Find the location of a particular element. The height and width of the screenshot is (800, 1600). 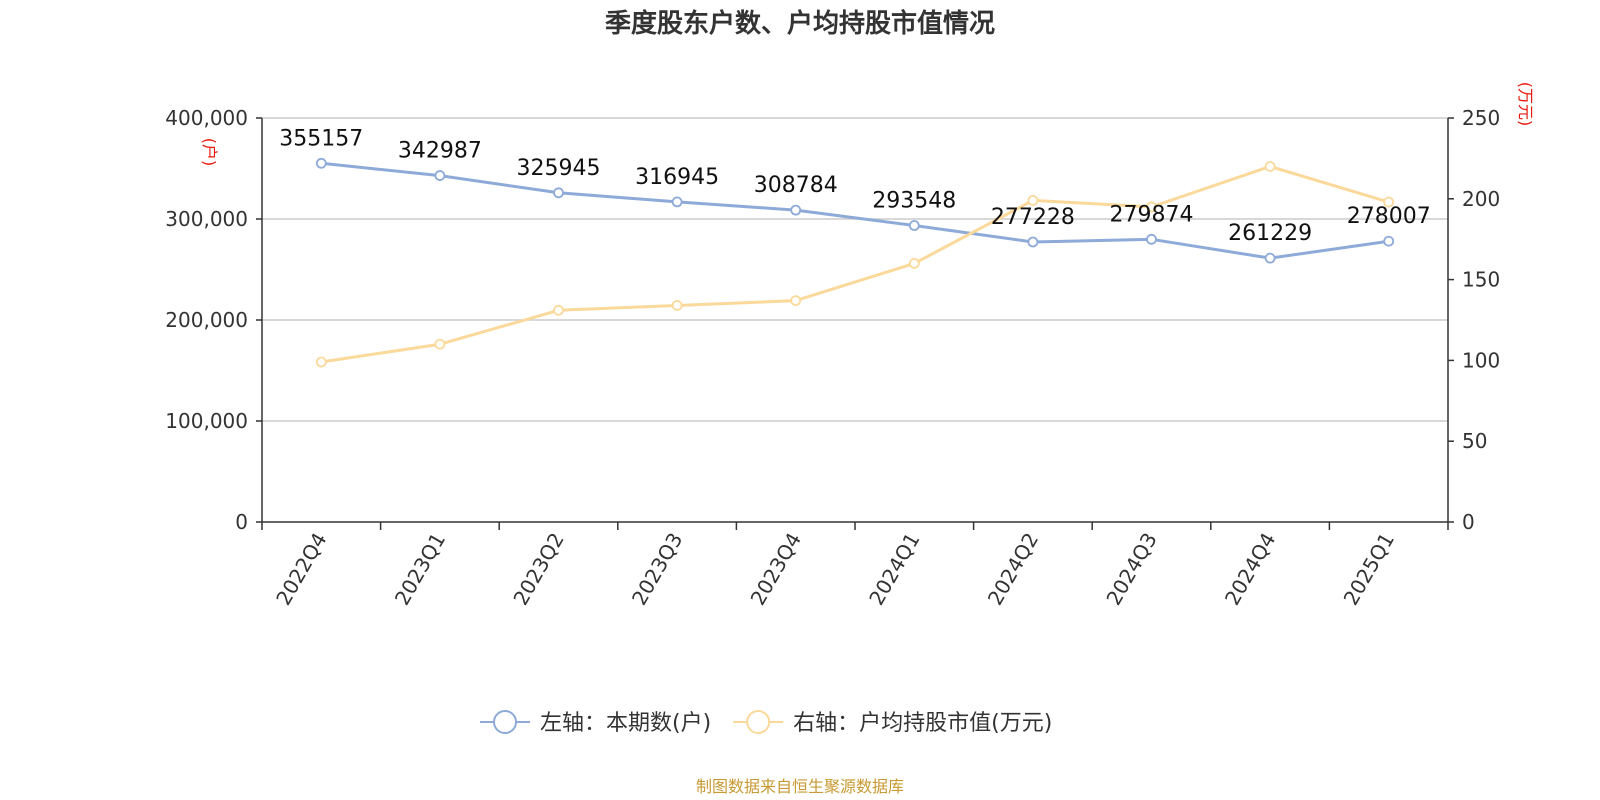

x-axis-tick-label: 2023Q1 is located at coordinates (420, 569).